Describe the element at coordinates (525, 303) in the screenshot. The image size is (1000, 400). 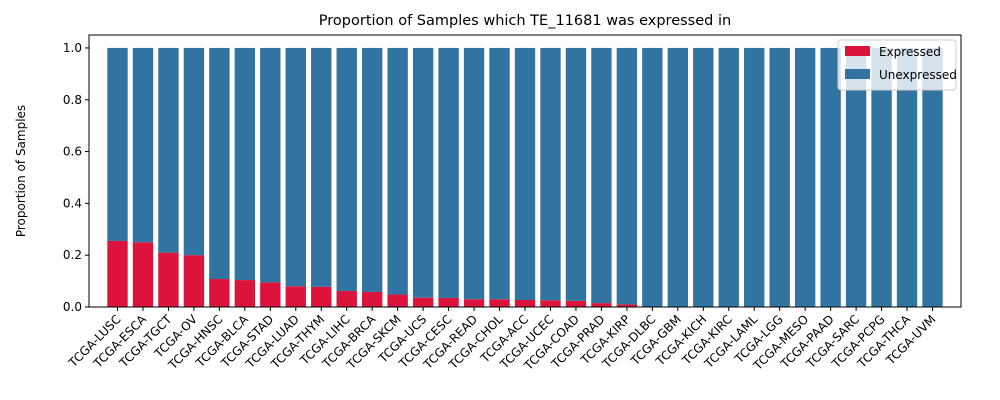
I see `bar-expressed-tcga-acc` at that location.